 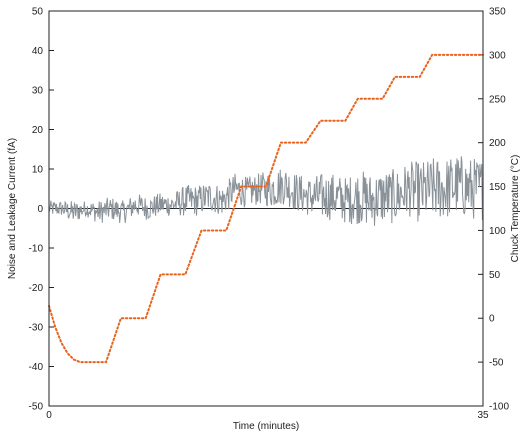 What do you see at coordinates (36, 288) in the screenshot?
I see `left-tick-label: -20` at bounding box center [36, 288].